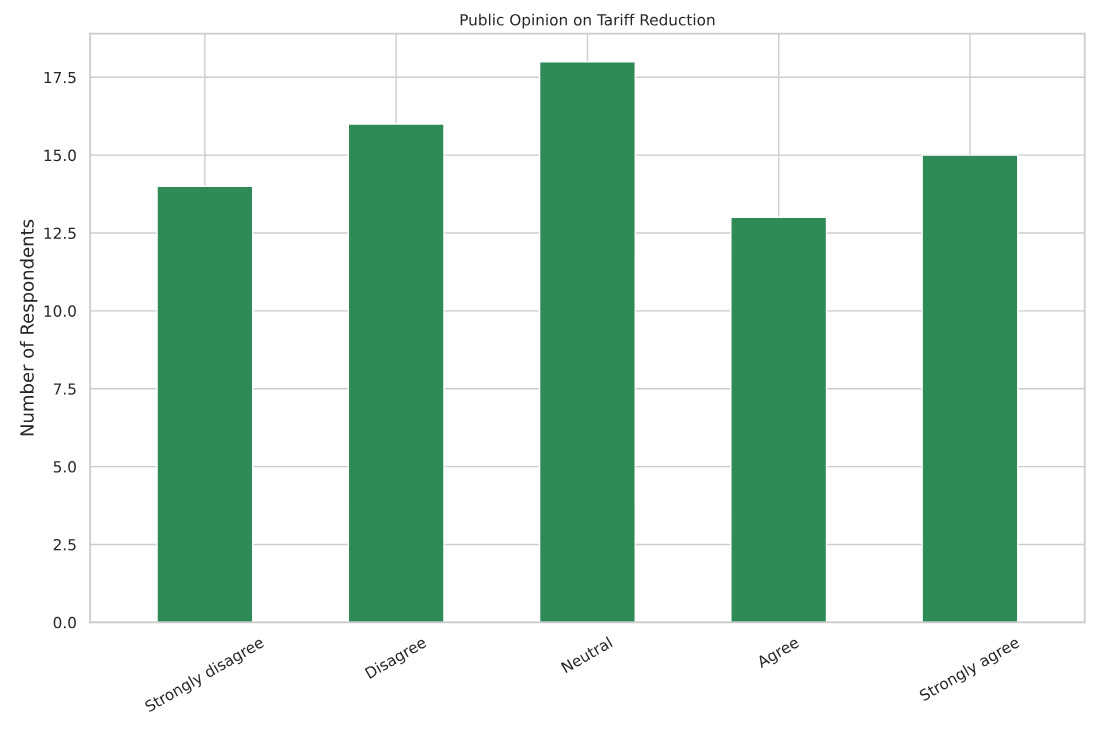  What do you see at coordinates (60, 311) in the screenshot?
I see `y-tick-label: 10.0` at bounding box center [60, 311].